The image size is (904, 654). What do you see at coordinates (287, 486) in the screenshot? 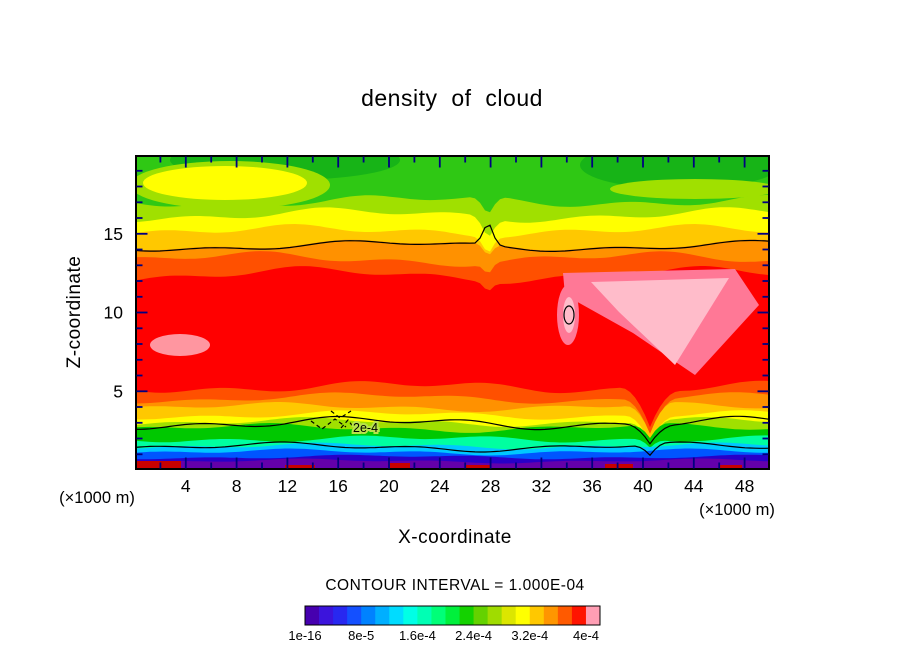
I see `x-tick-label: 12` at bounding box center [287, 486].